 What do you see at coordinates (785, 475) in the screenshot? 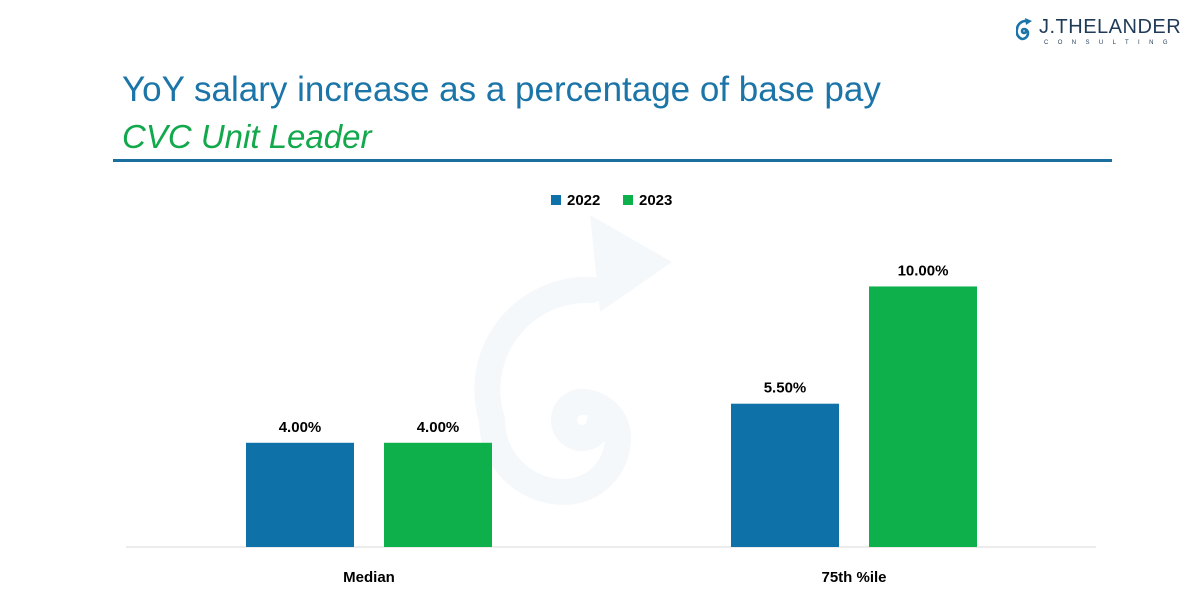
I see `bar-2022-75th-ile` at bounding box center [785, 475].